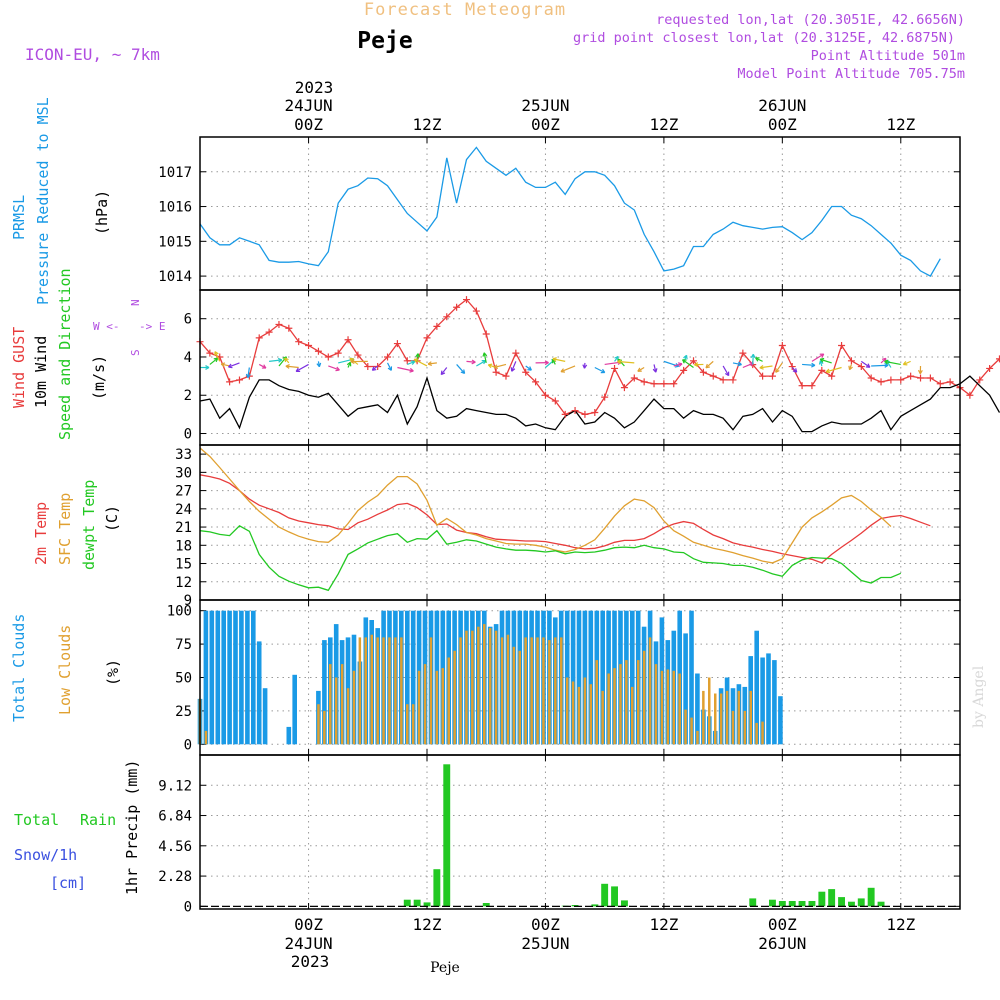 This screenshot has height=1000, width=1000. I want to click on bottom-time-label: 00Z, so click(308, 924).